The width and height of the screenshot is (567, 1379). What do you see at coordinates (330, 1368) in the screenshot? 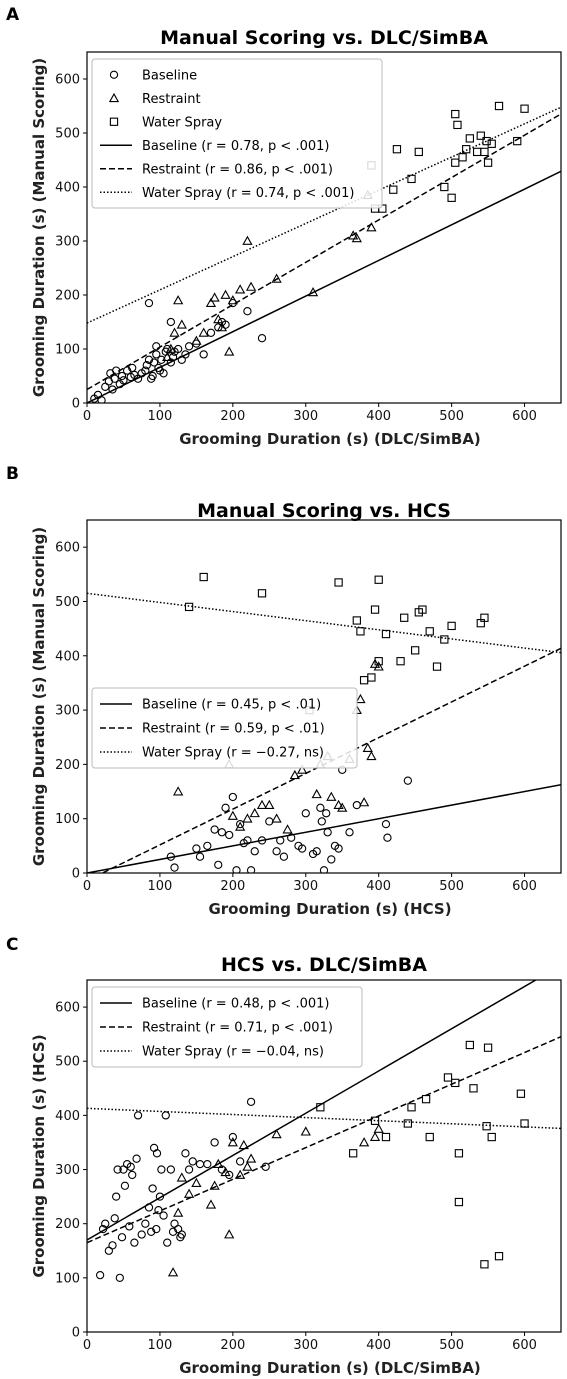
I see `x-axis-label: Grooming Duration (s) (DLC/SimBA)` at bounding box center [330, 1368].